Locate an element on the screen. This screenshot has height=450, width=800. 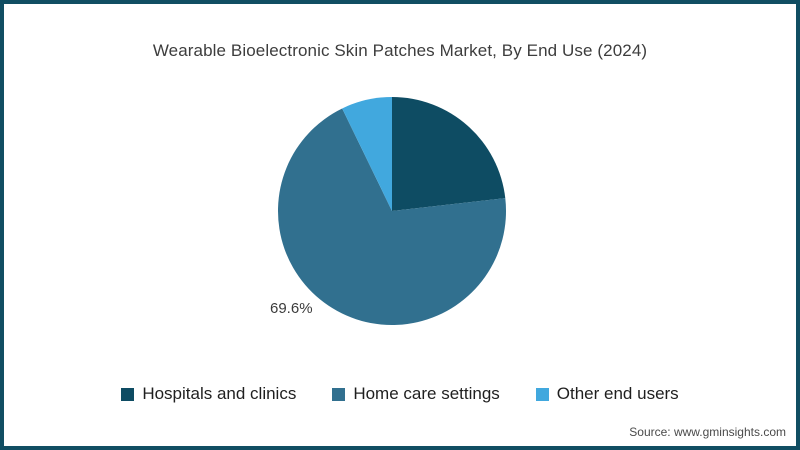
legend-item-home-care-settings: Home care settings is located at coordinates (416, 394).